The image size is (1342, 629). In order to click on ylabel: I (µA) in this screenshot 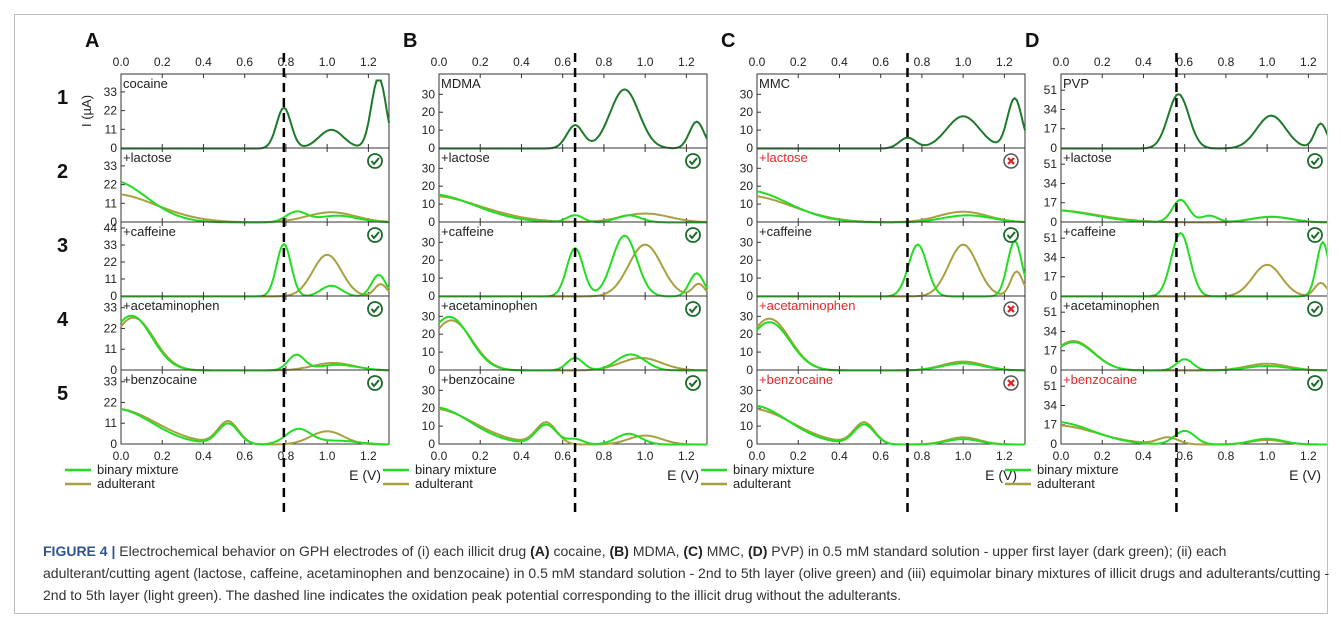, I will do `click(86, 111)`.